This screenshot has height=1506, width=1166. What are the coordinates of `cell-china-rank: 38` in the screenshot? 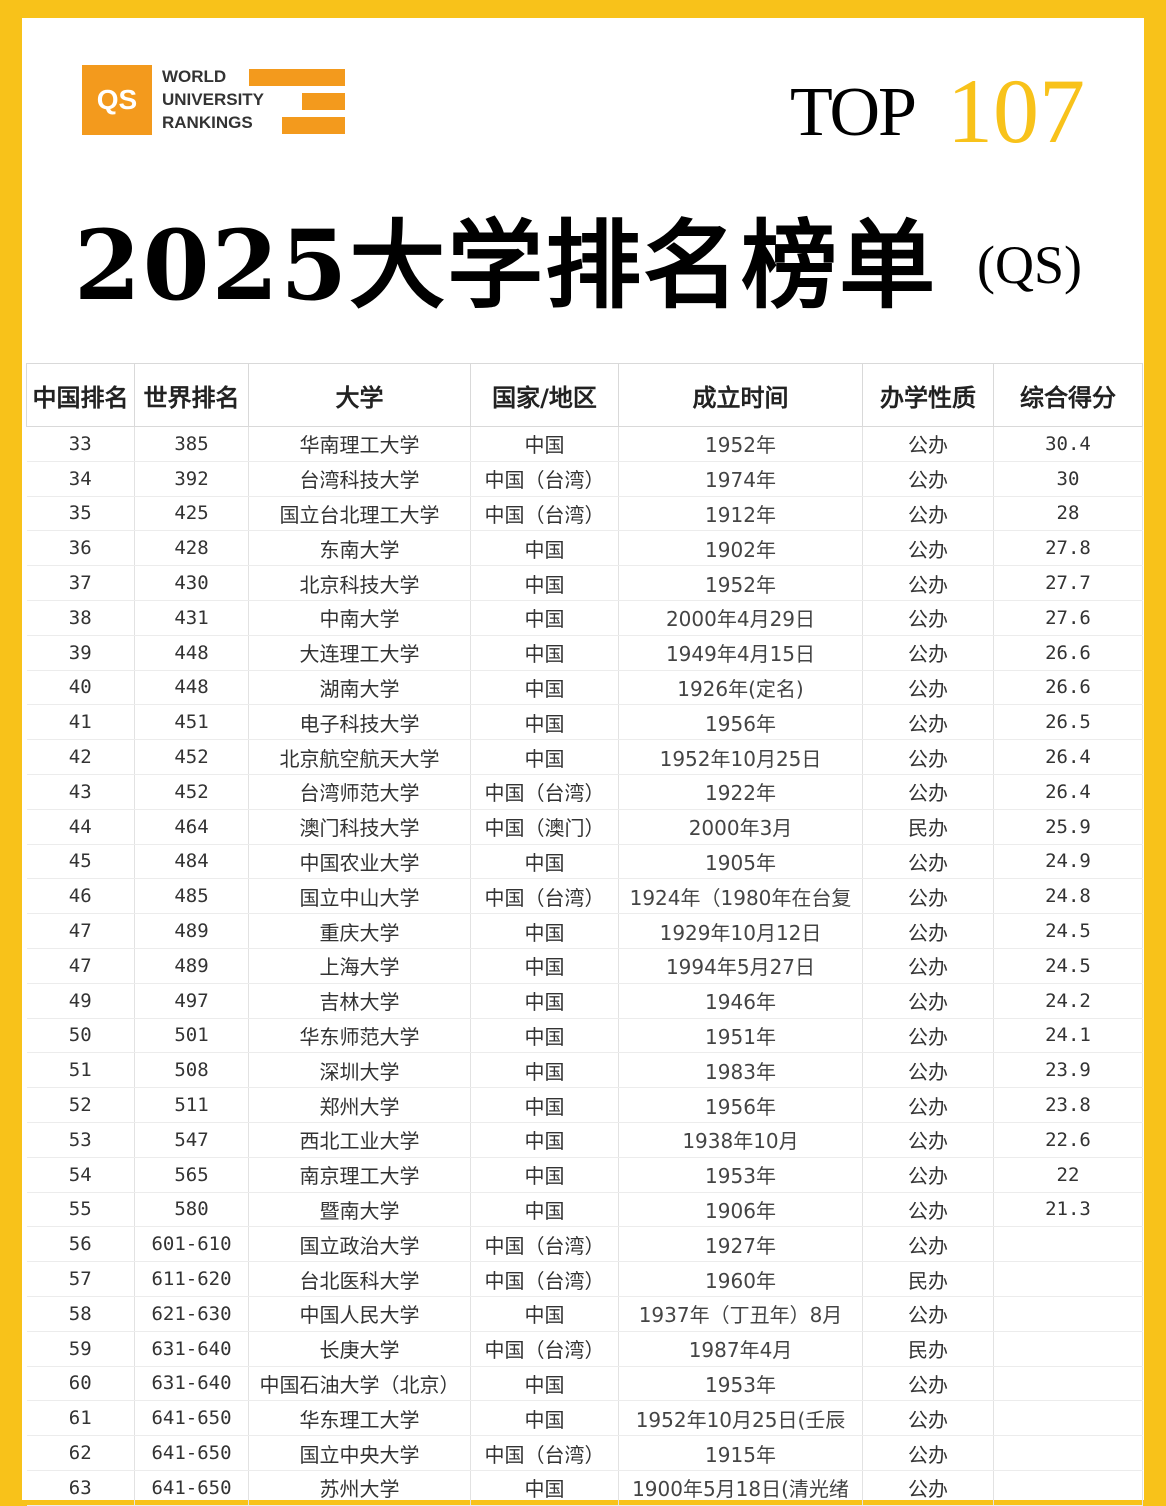 It's located at (80, 618).